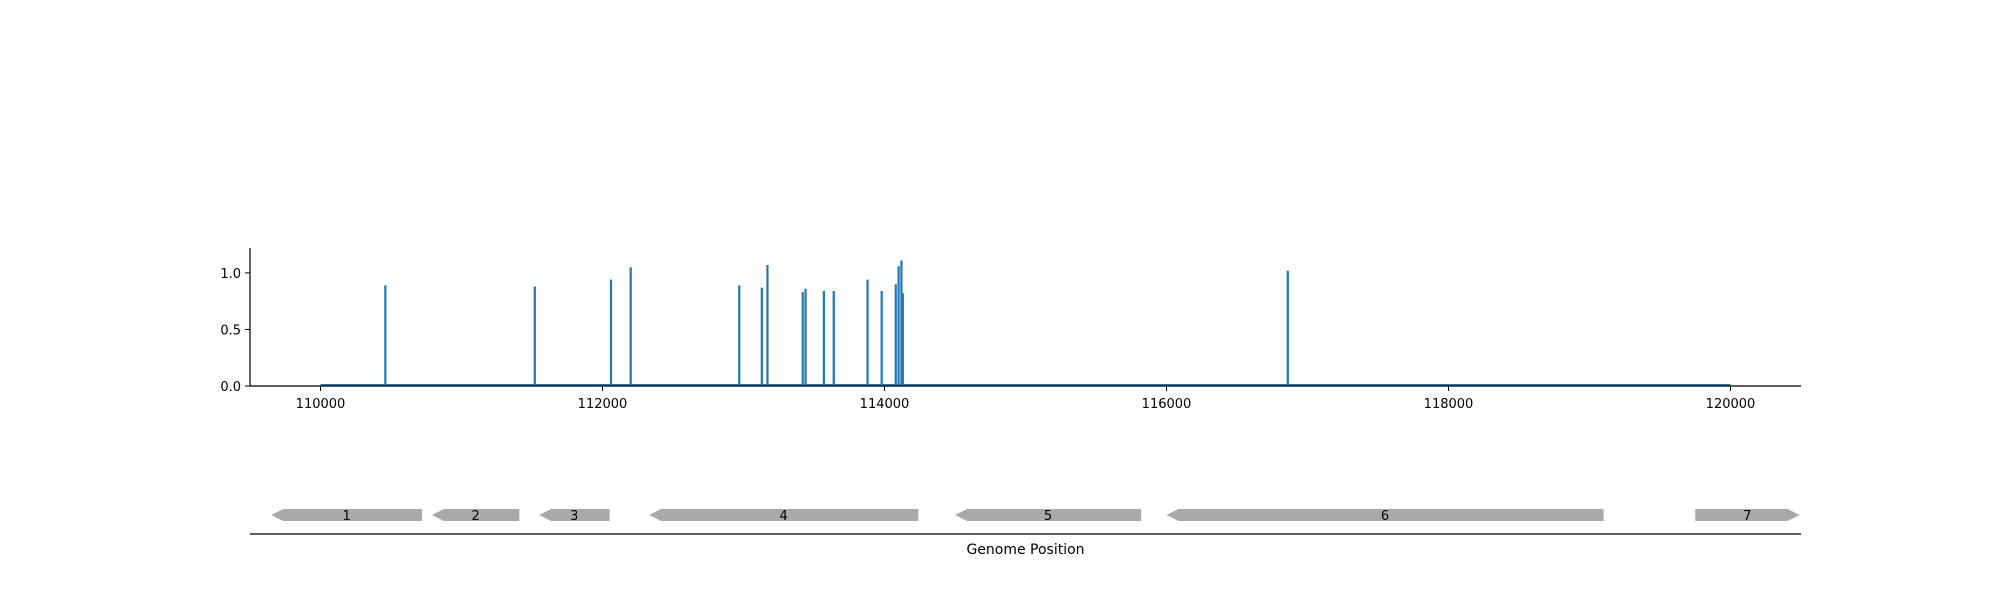 This screenshot has width=2000, height=600. I want to click on y-axis-ticks: 0.0 0.5 1.0, so click(235, 331).